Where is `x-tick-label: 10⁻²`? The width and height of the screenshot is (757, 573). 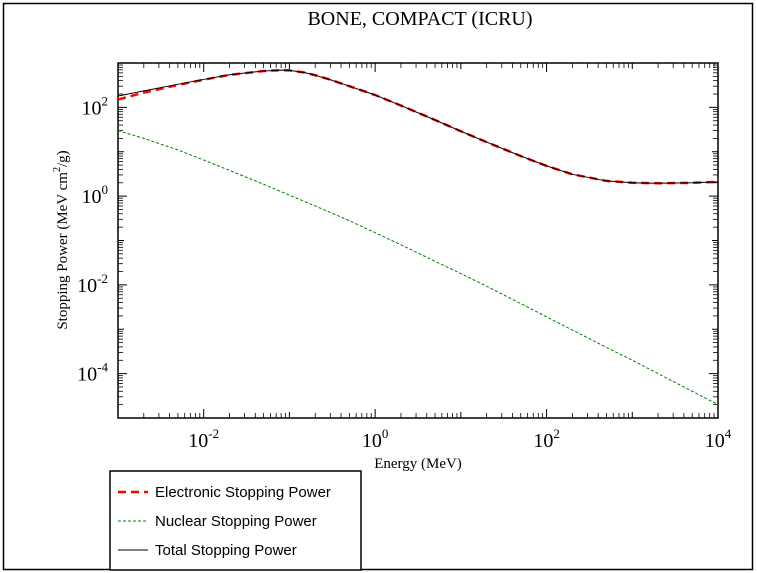
x-tick-label: 10⁻² is located at coordinates (203, 439).